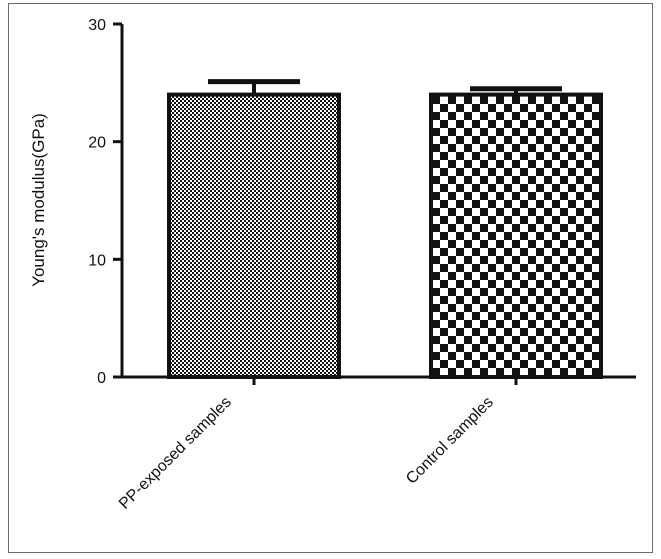 This screenshot has width=661, height=559. What do you see at coordinates (101, 378) in the screenshot?
I see `y-tick-label: 0` at bounding box center [101, 378].